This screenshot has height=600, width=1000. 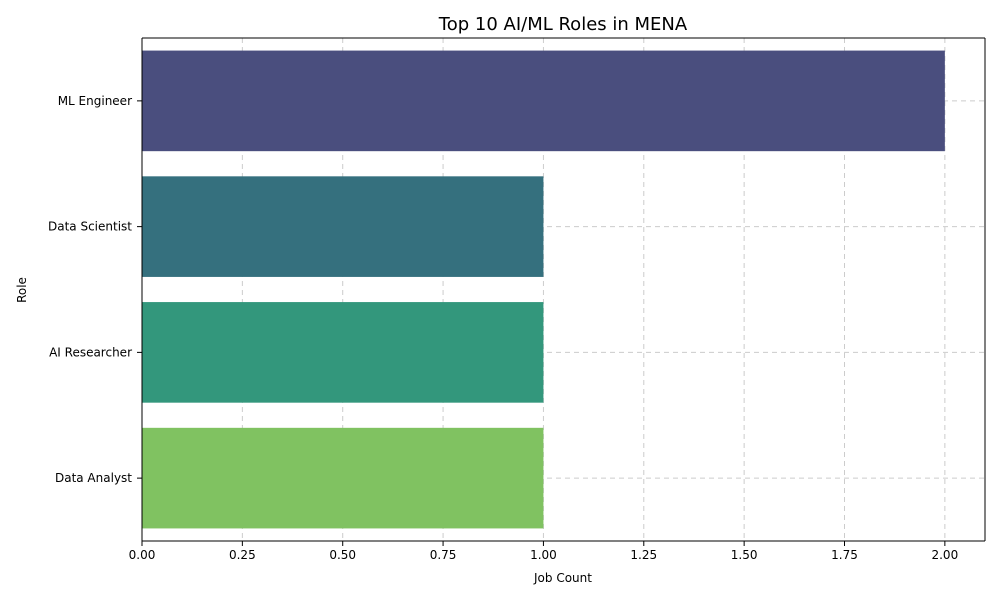 I want to click on y-tick-label: Data Analyst, so click(x=93, y=478).